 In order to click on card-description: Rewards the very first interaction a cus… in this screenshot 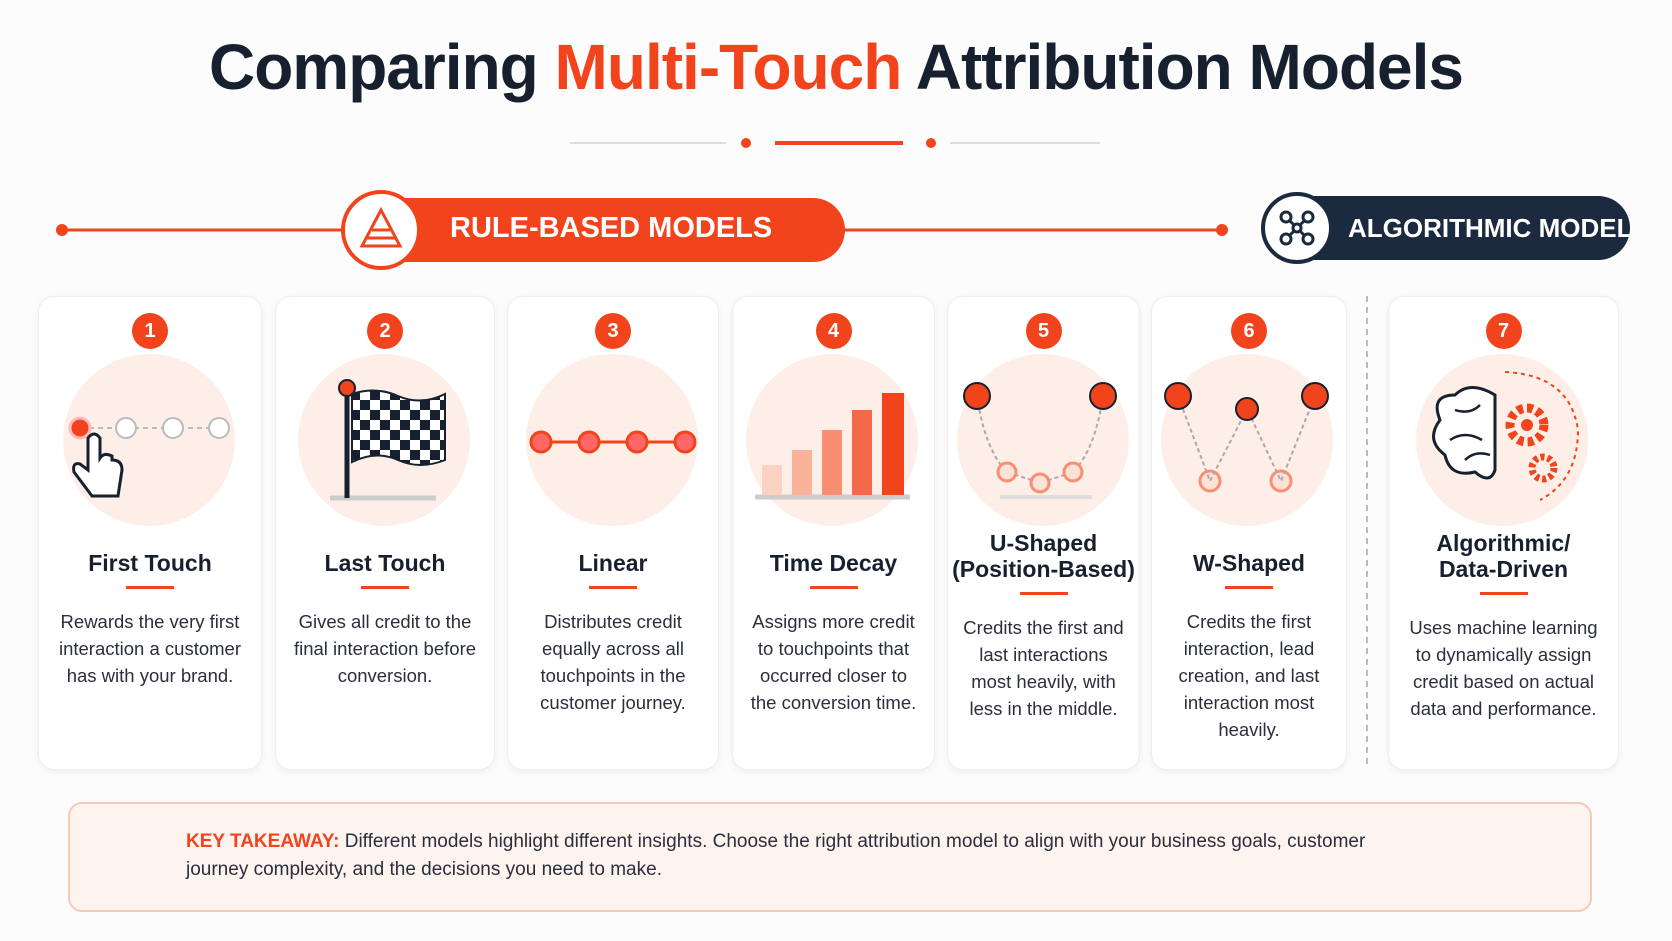, I will do `click(149, 648)`.